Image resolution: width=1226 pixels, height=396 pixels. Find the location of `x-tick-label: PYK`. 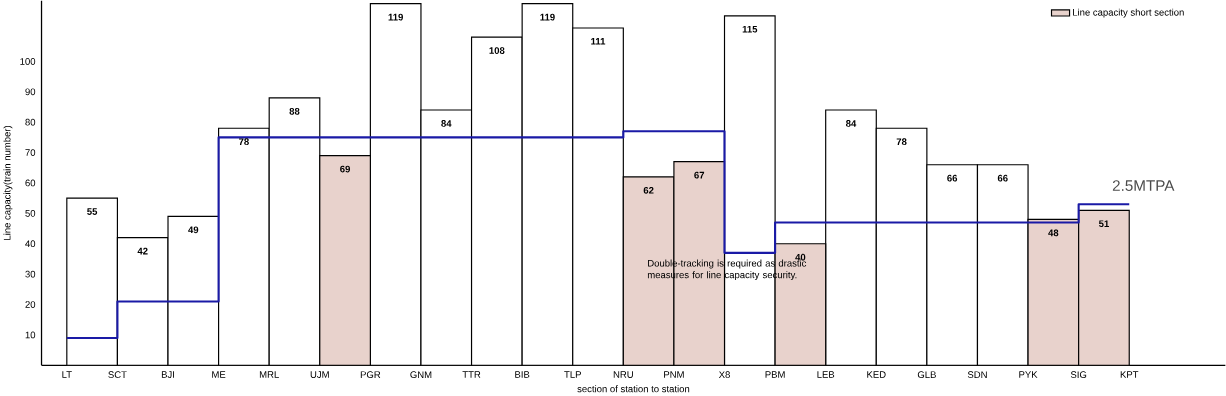

x-tick-label: PYK is located at coordinates (1028, 374).